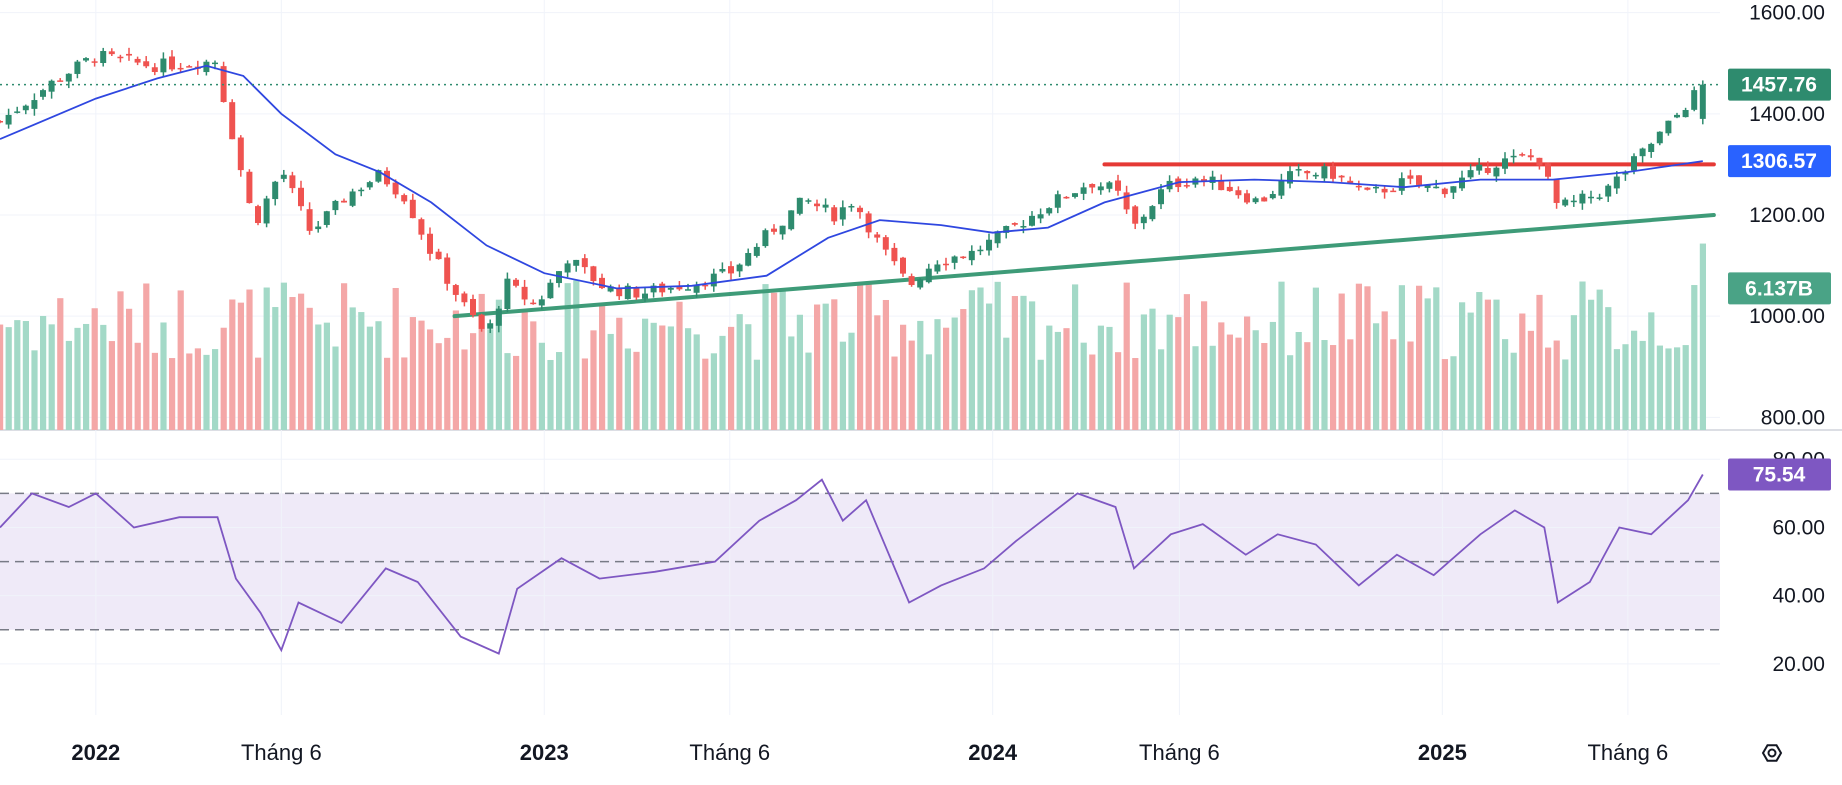 This screenshot has width=1842, height=785. What do you see at coordinates (1787, 13) in the screenshot?
I see `price-tick-label: 1600.00` at bounding box center [1787, 13].